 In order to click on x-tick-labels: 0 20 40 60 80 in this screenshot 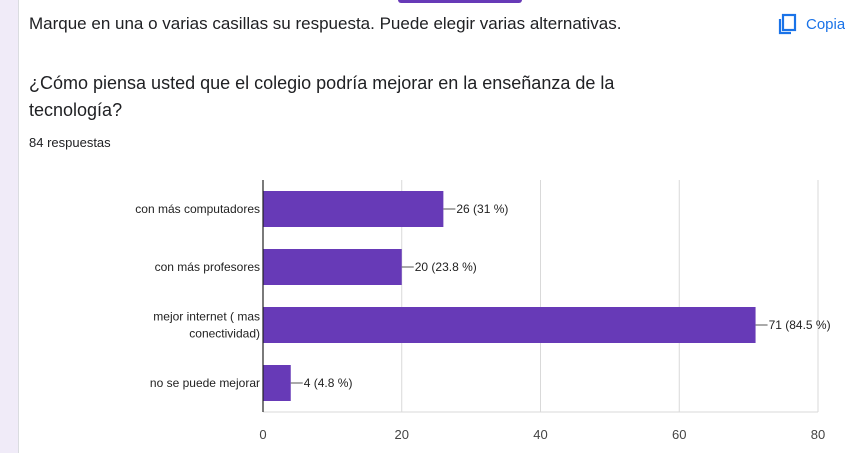, I will do `click(542, 434)`.